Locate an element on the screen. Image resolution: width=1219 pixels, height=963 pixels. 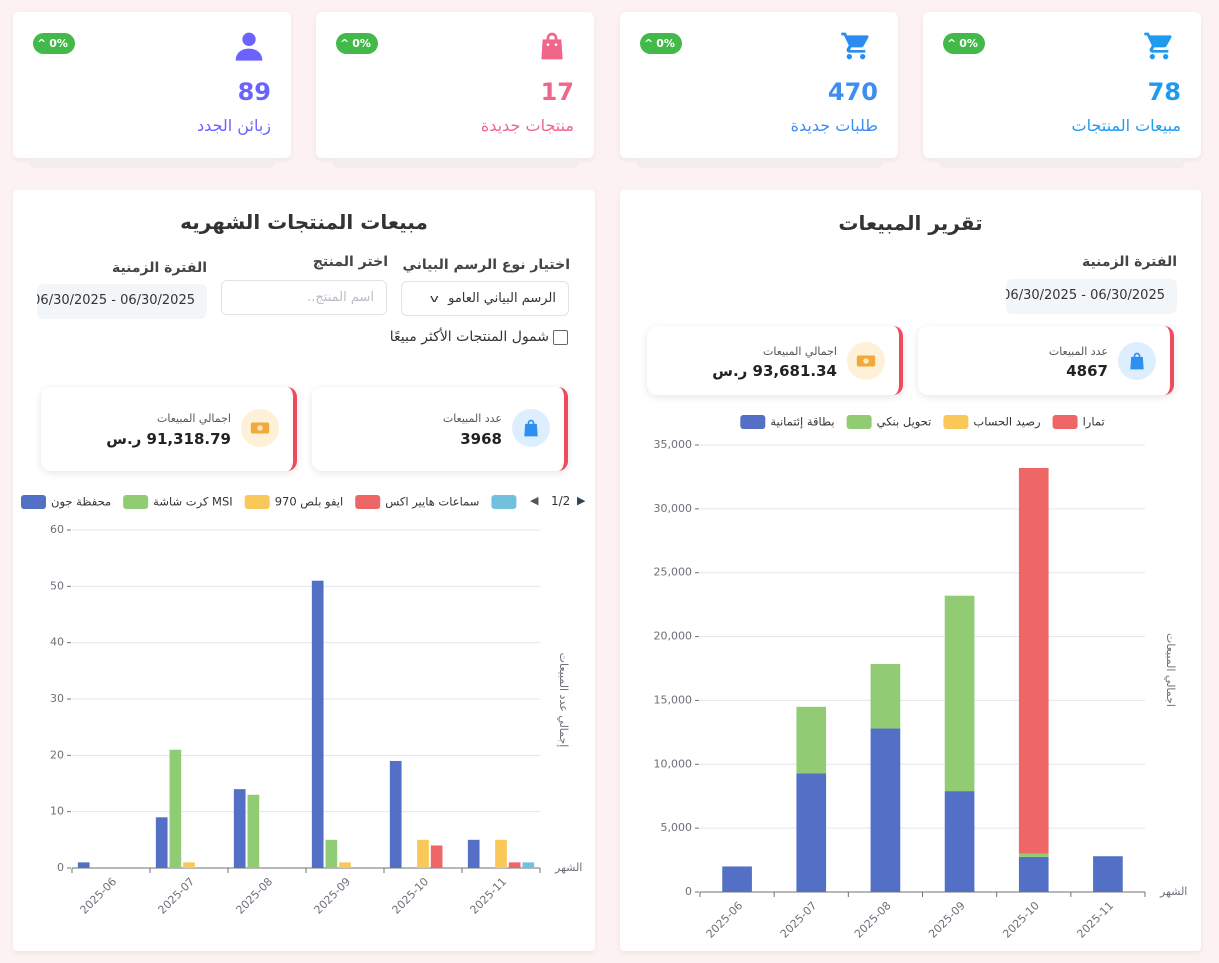
chart-type-select: الرسم البياني العامو v is located at coordinates (485, 298).